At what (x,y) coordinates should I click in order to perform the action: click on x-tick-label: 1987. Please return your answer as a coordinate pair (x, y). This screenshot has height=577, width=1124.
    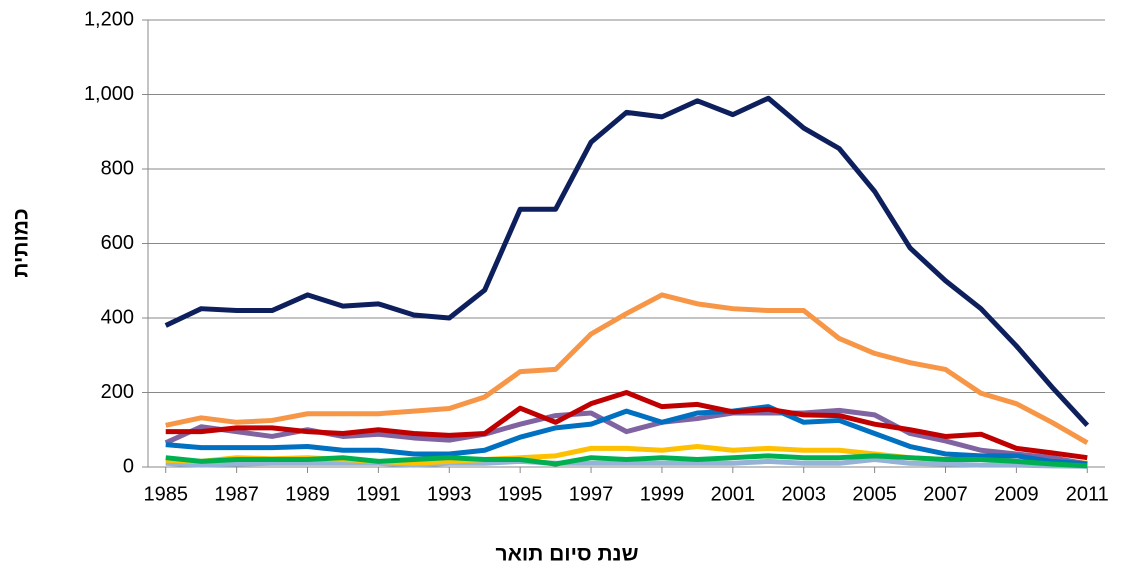
    Looking at the image, I should click on (236, 494).